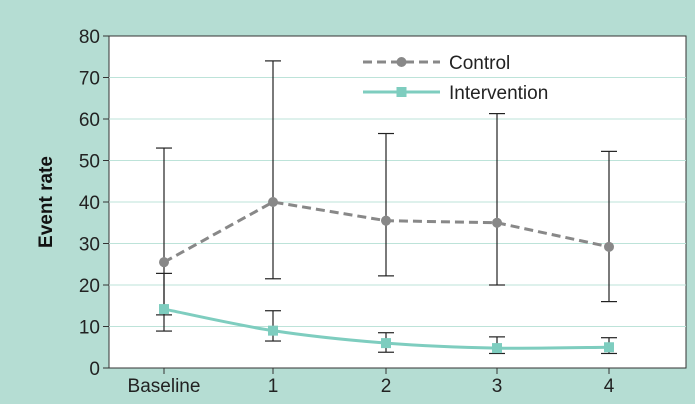  Describe the element at coordinates (89, 162) in the screenshot. I see `y-tick-label-50: 50` at that location.